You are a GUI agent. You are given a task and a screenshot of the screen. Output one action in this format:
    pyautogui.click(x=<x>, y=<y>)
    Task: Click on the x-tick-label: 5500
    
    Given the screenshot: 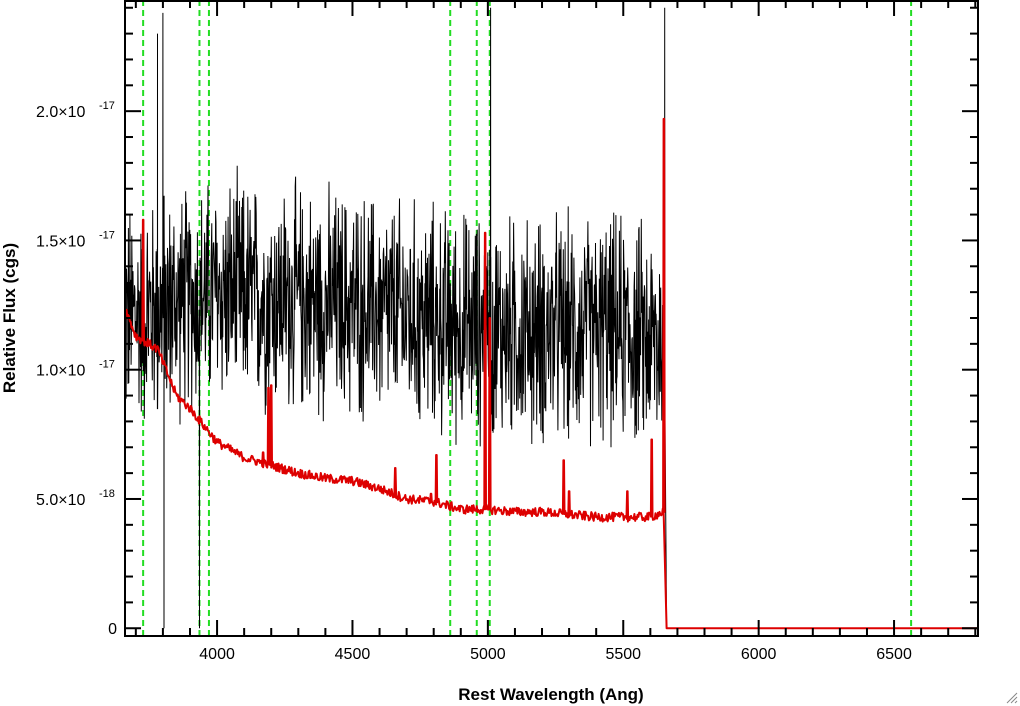 What is the action you would take?
    pyautogui.click(x=623, y=654)
    